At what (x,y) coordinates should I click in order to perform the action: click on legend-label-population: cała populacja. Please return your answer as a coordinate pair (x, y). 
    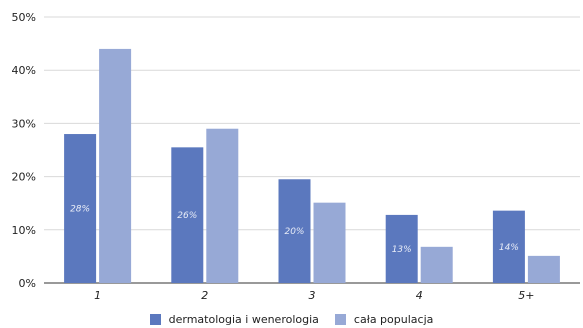
    Looking at the image, I should click on (393, 319).